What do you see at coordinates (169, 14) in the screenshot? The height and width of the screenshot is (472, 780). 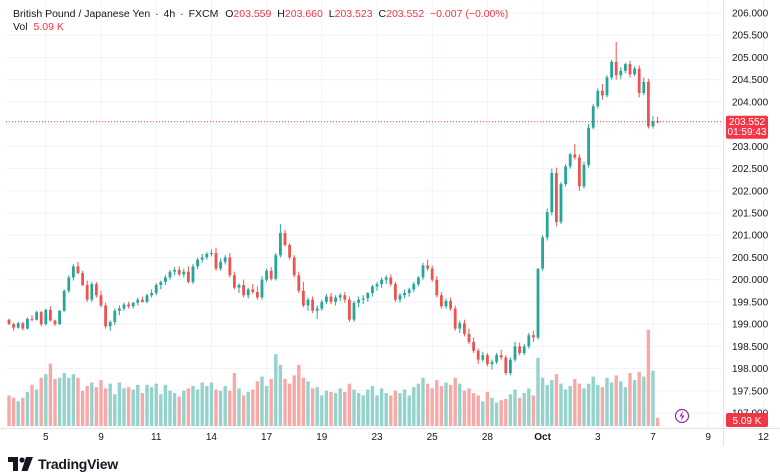 I see `interval: 4h` at bounding box center [169, 14].